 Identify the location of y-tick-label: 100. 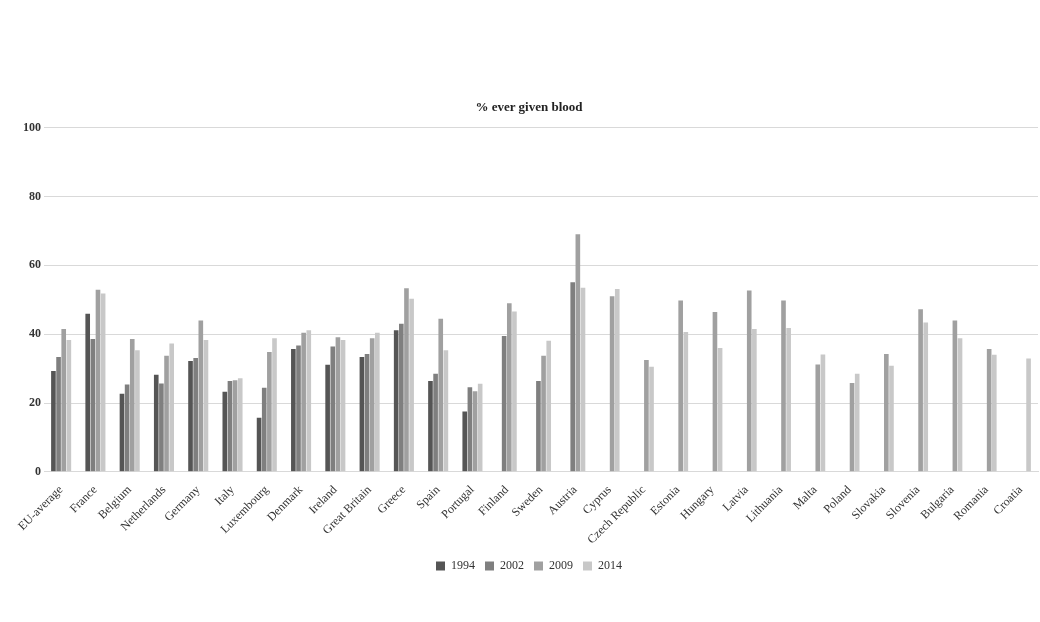
(32, 126).